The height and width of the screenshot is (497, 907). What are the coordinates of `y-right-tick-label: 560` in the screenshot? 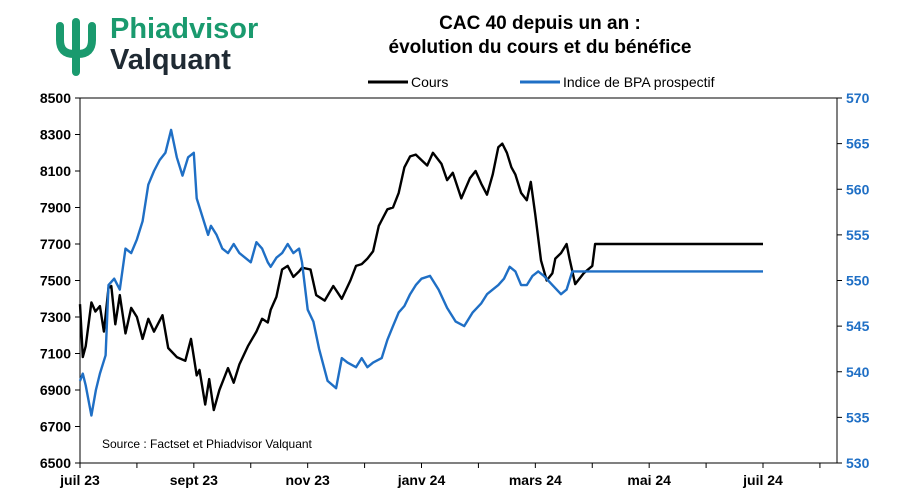 It's located at (858, 189).